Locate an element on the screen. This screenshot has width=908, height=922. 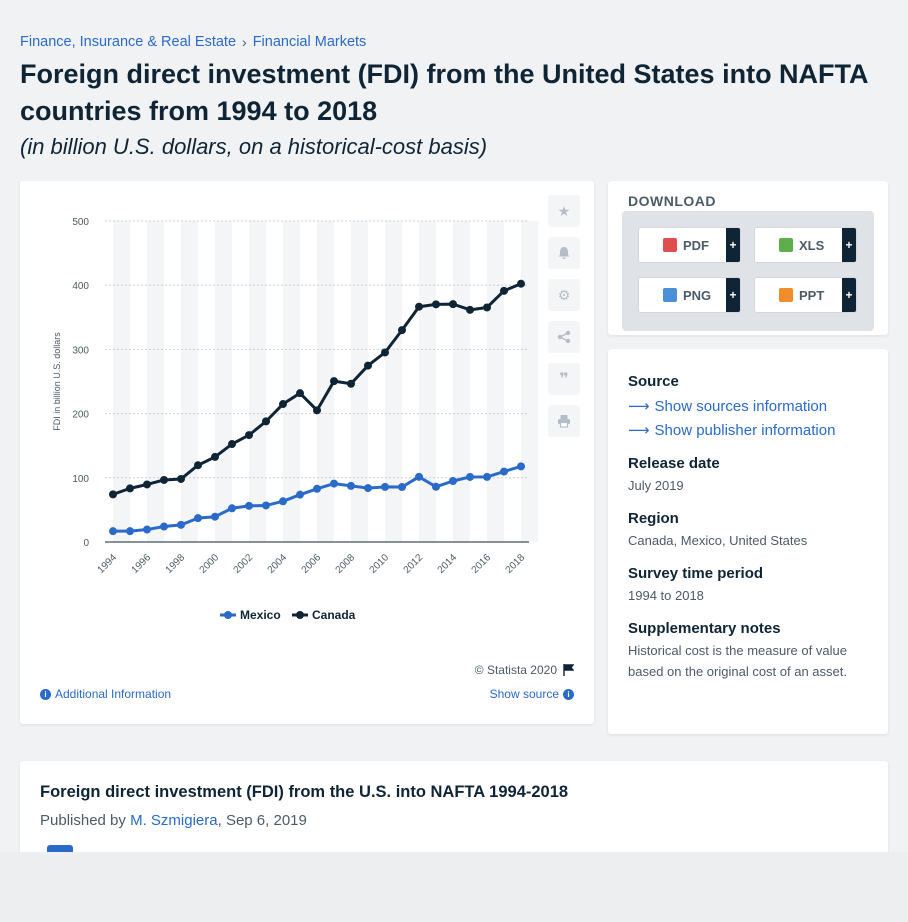
x-tick-label: 2004 is located at coordinates (278, 564).